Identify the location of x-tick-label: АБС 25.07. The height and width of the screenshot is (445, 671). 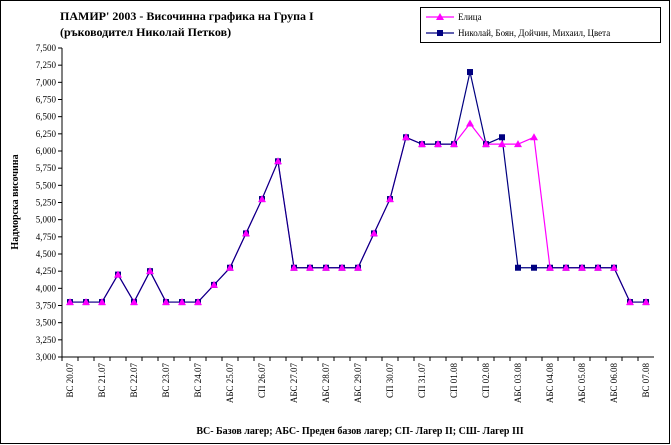
(230, 383).